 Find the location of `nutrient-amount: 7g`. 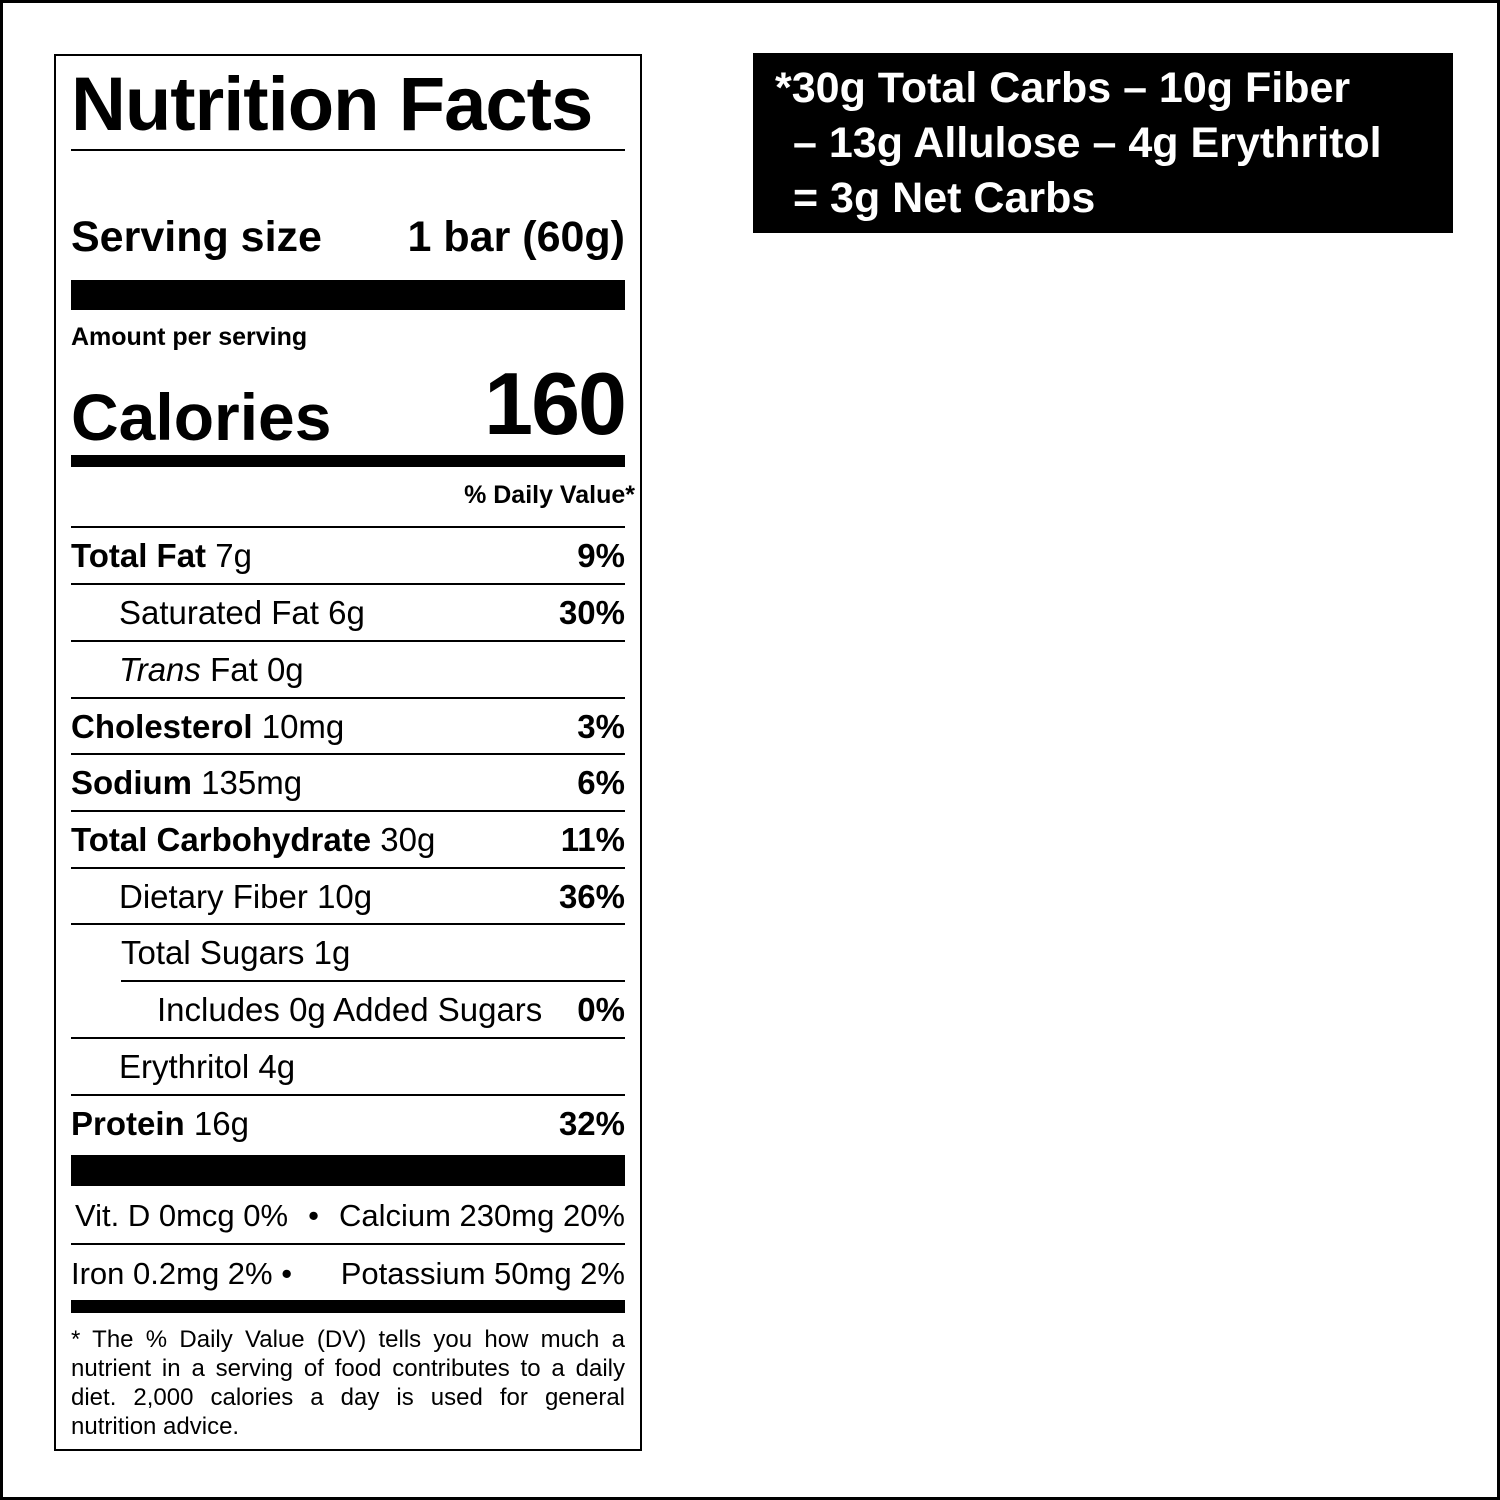

nutrient-amount: 7g is located at coordinates (233, 555).